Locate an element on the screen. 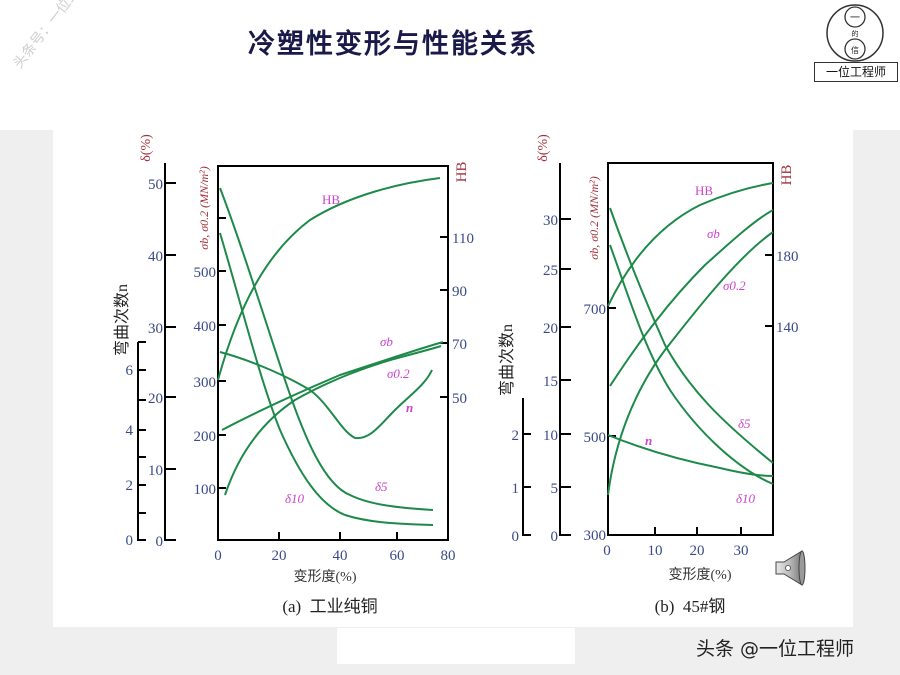 Image resolution: width=900 pixels, height=675 pixels. chart-a-x-tick: 0 is located at coordinates (218, 556).